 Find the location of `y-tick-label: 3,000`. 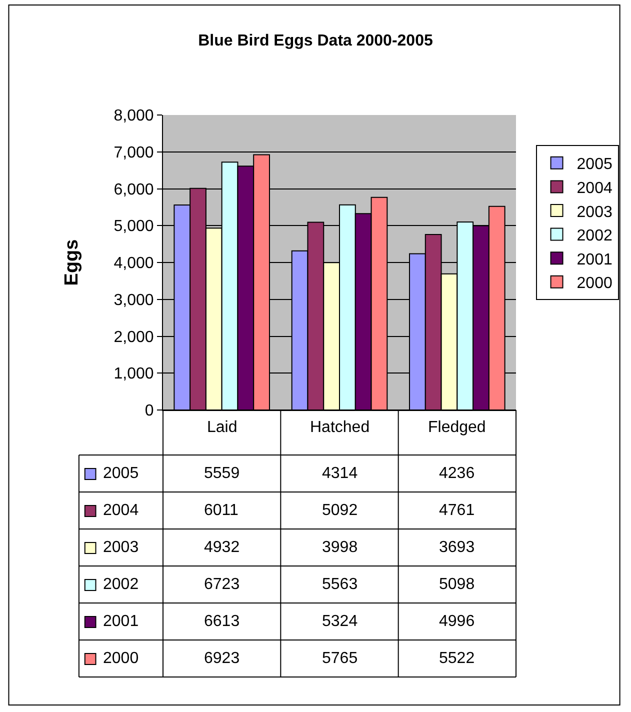

y-tick-label: 3,000 is located at coordinates (134, 300).